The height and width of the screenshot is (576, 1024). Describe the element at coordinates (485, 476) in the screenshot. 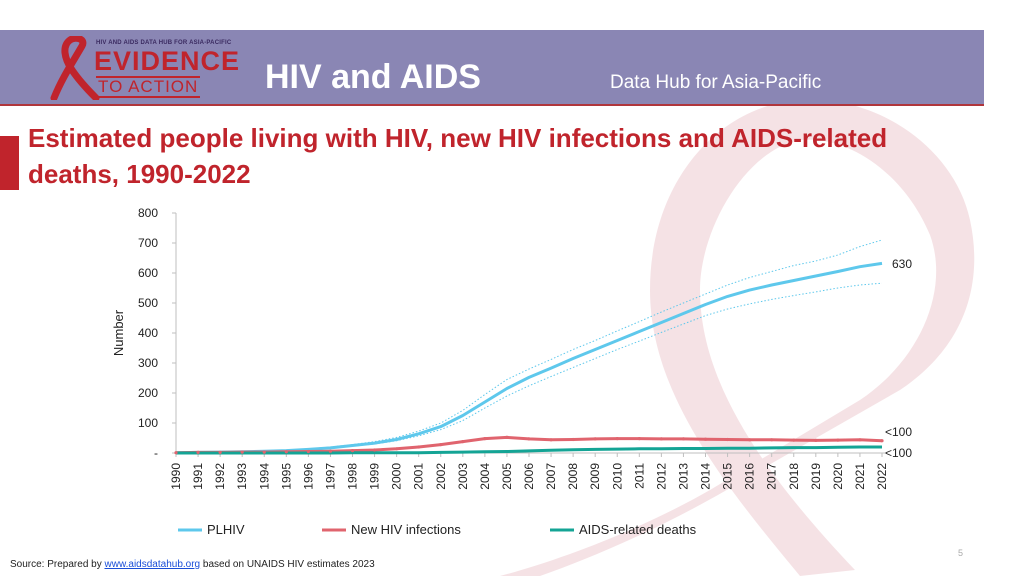

I see `x-tick-label: 2004` at that location.